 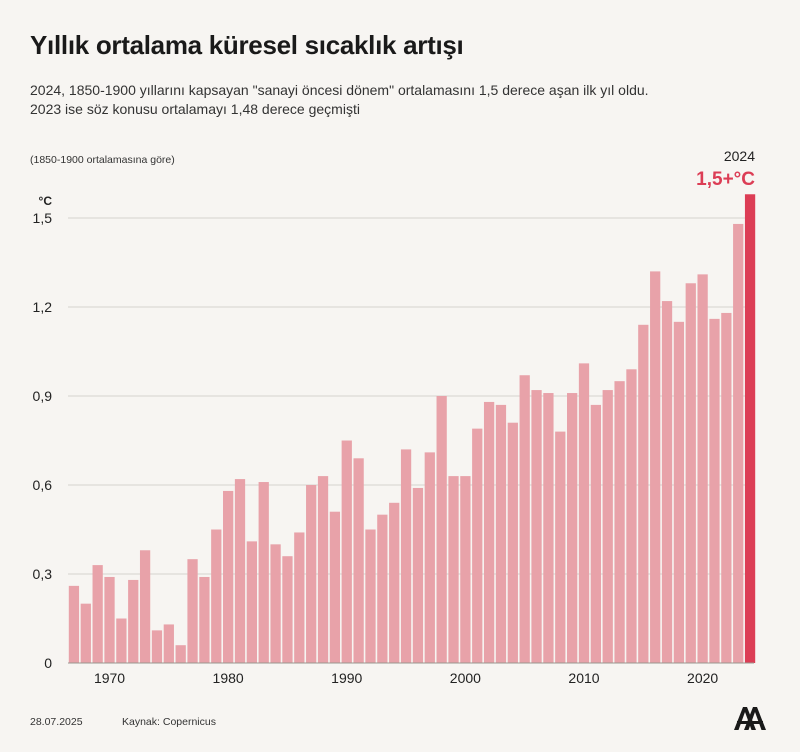 What do you see at coordinates (247, 45) in the screenshot?
I see `chart-title: Yıllık ortalama küresel sıcaklık artışı` at bounding box center [247, 45].